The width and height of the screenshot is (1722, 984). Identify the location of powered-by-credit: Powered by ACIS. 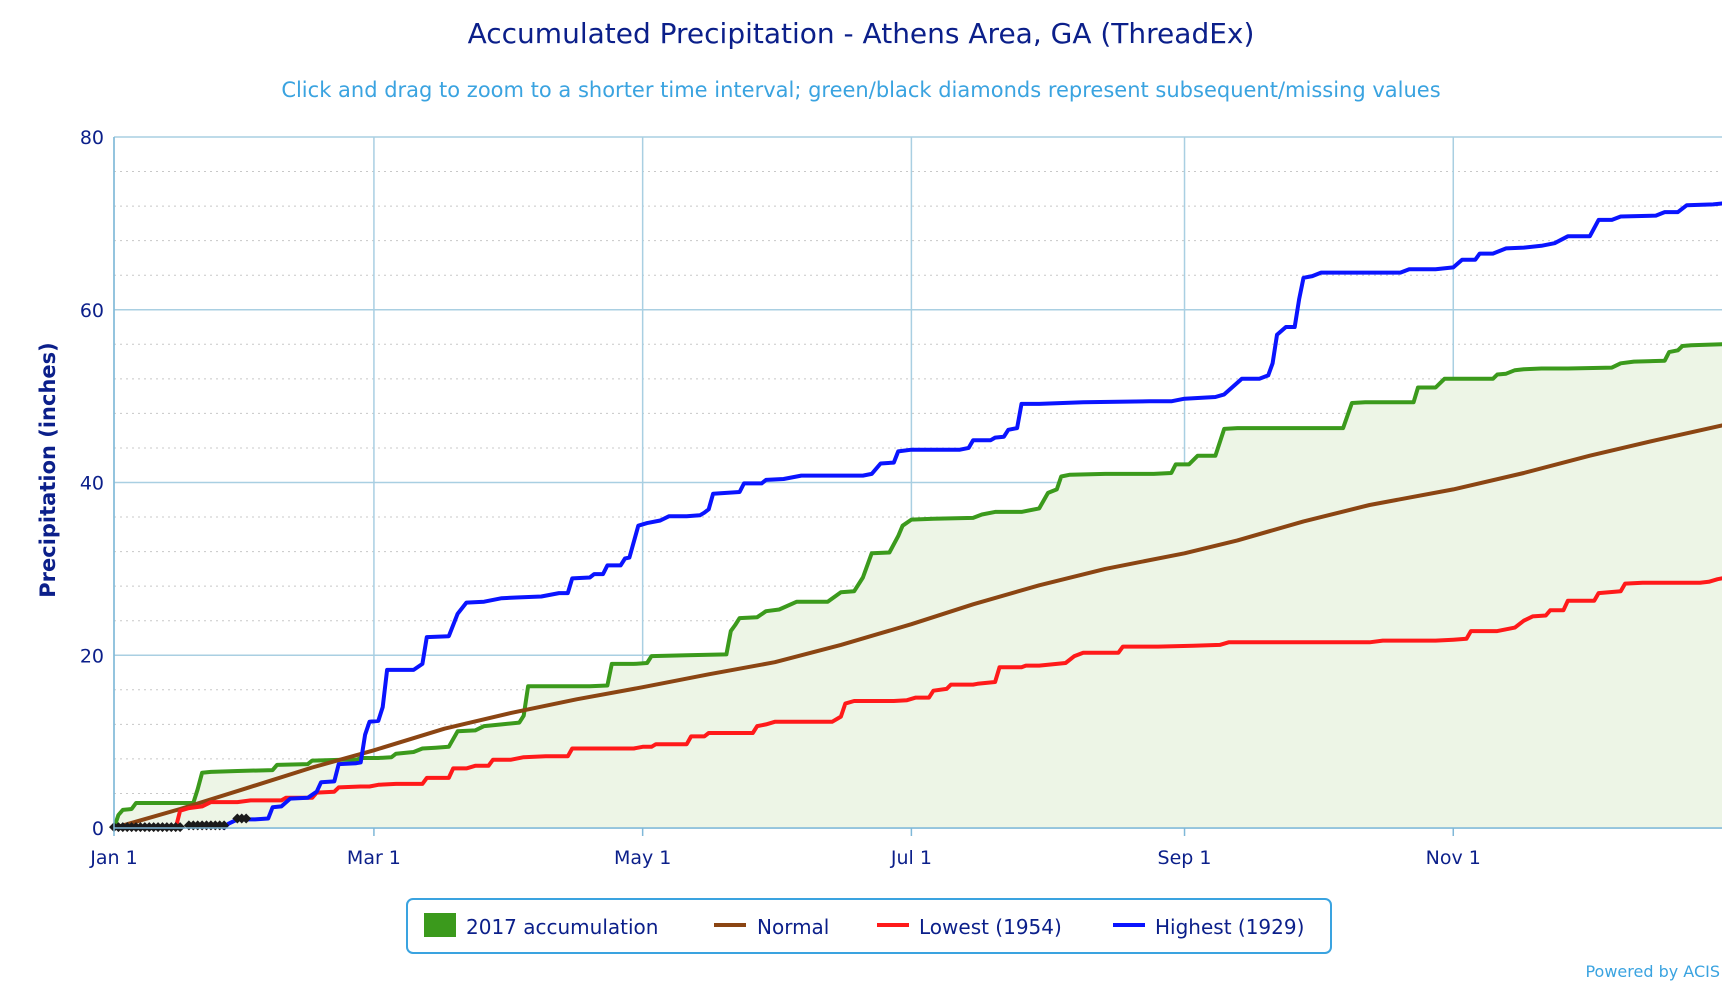
(1652, 971).